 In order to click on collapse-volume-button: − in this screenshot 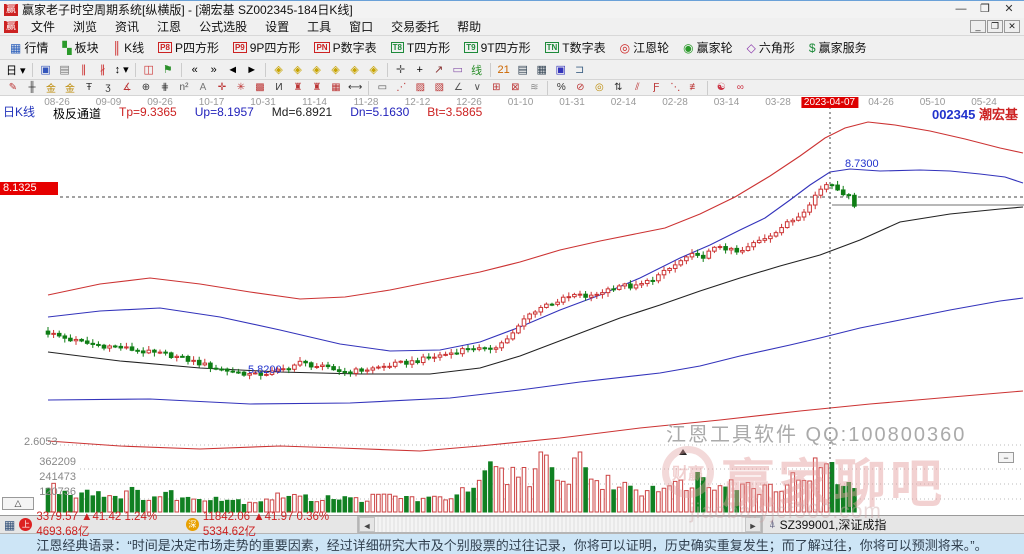, I will do `click(1006, 457)`.